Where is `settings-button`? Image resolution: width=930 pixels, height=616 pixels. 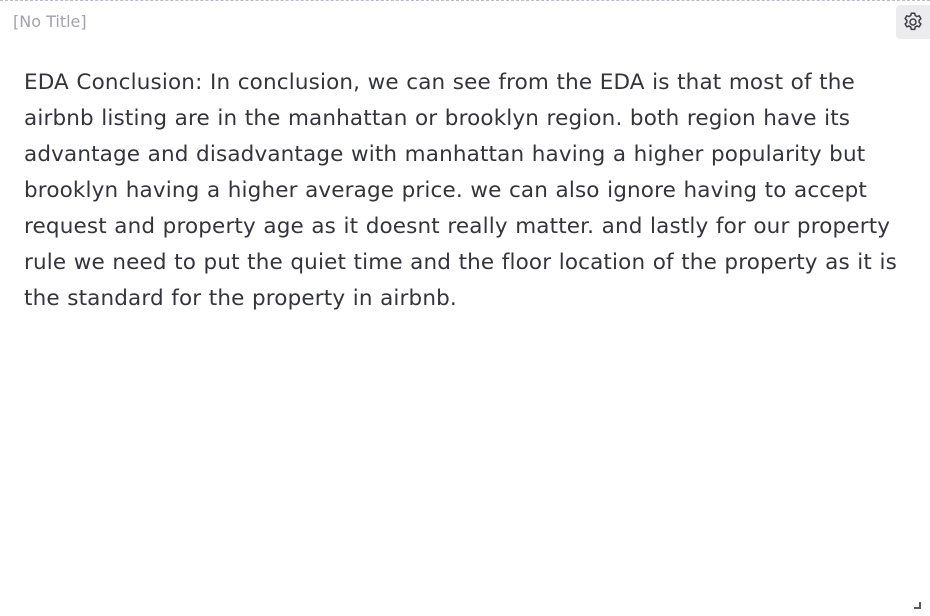 settings-button is located at coordinates (913, 22).